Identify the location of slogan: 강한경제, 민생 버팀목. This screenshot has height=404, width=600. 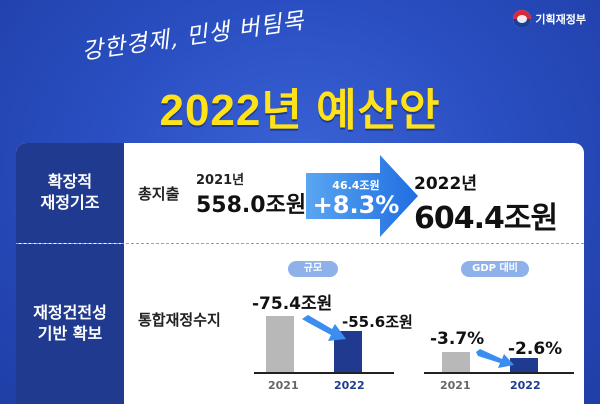
(193, 37).